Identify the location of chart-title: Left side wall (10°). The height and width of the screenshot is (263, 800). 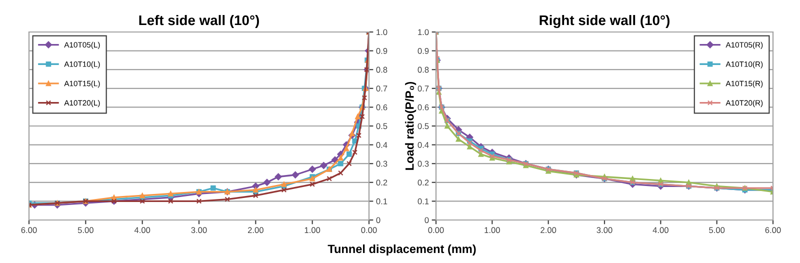
(199, 21).